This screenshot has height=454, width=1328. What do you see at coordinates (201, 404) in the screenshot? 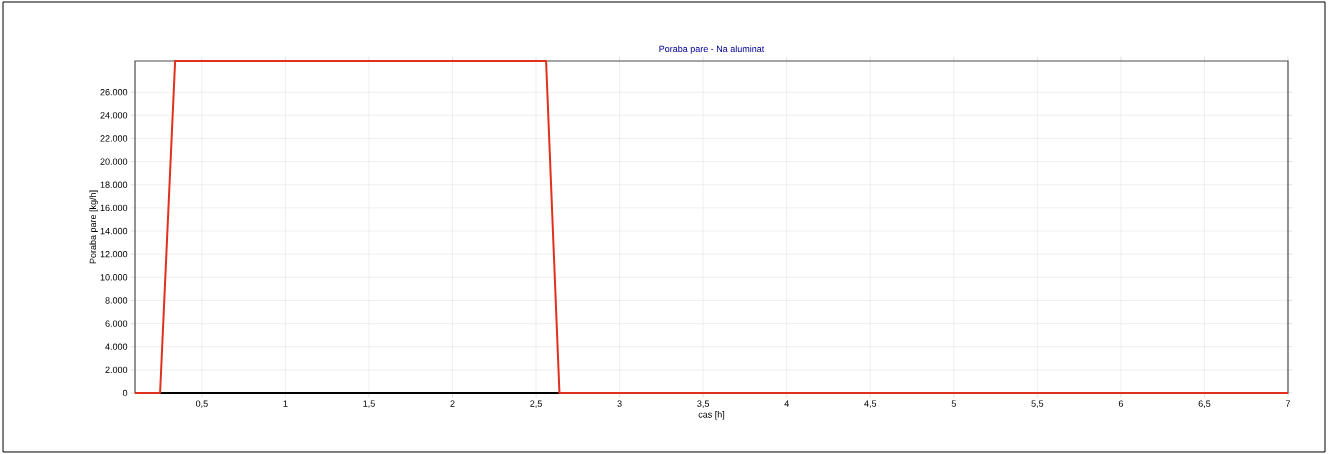
I see `x-tick-label: 0,5` at bounding box center [201, 404].